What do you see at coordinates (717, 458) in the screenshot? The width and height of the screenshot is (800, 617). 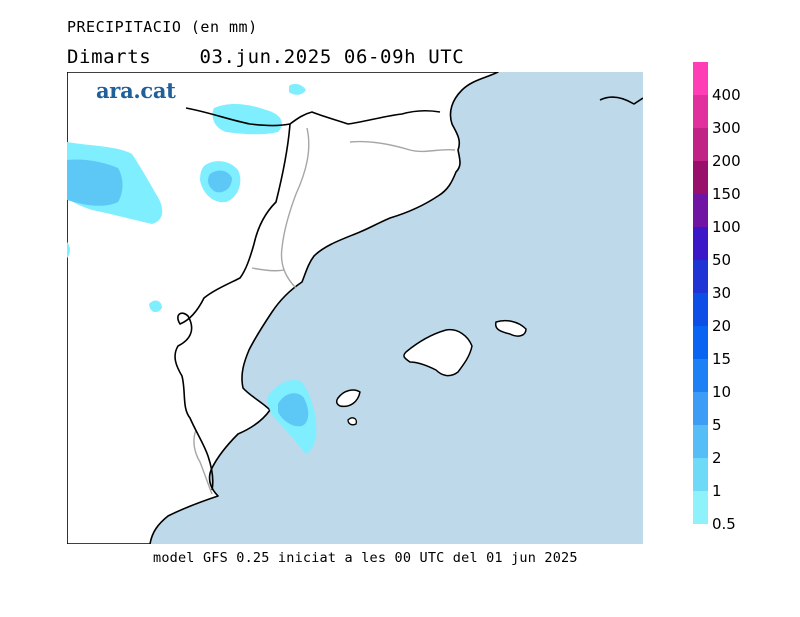 I see `legend-label: 2` at bounding box center [717, 458].